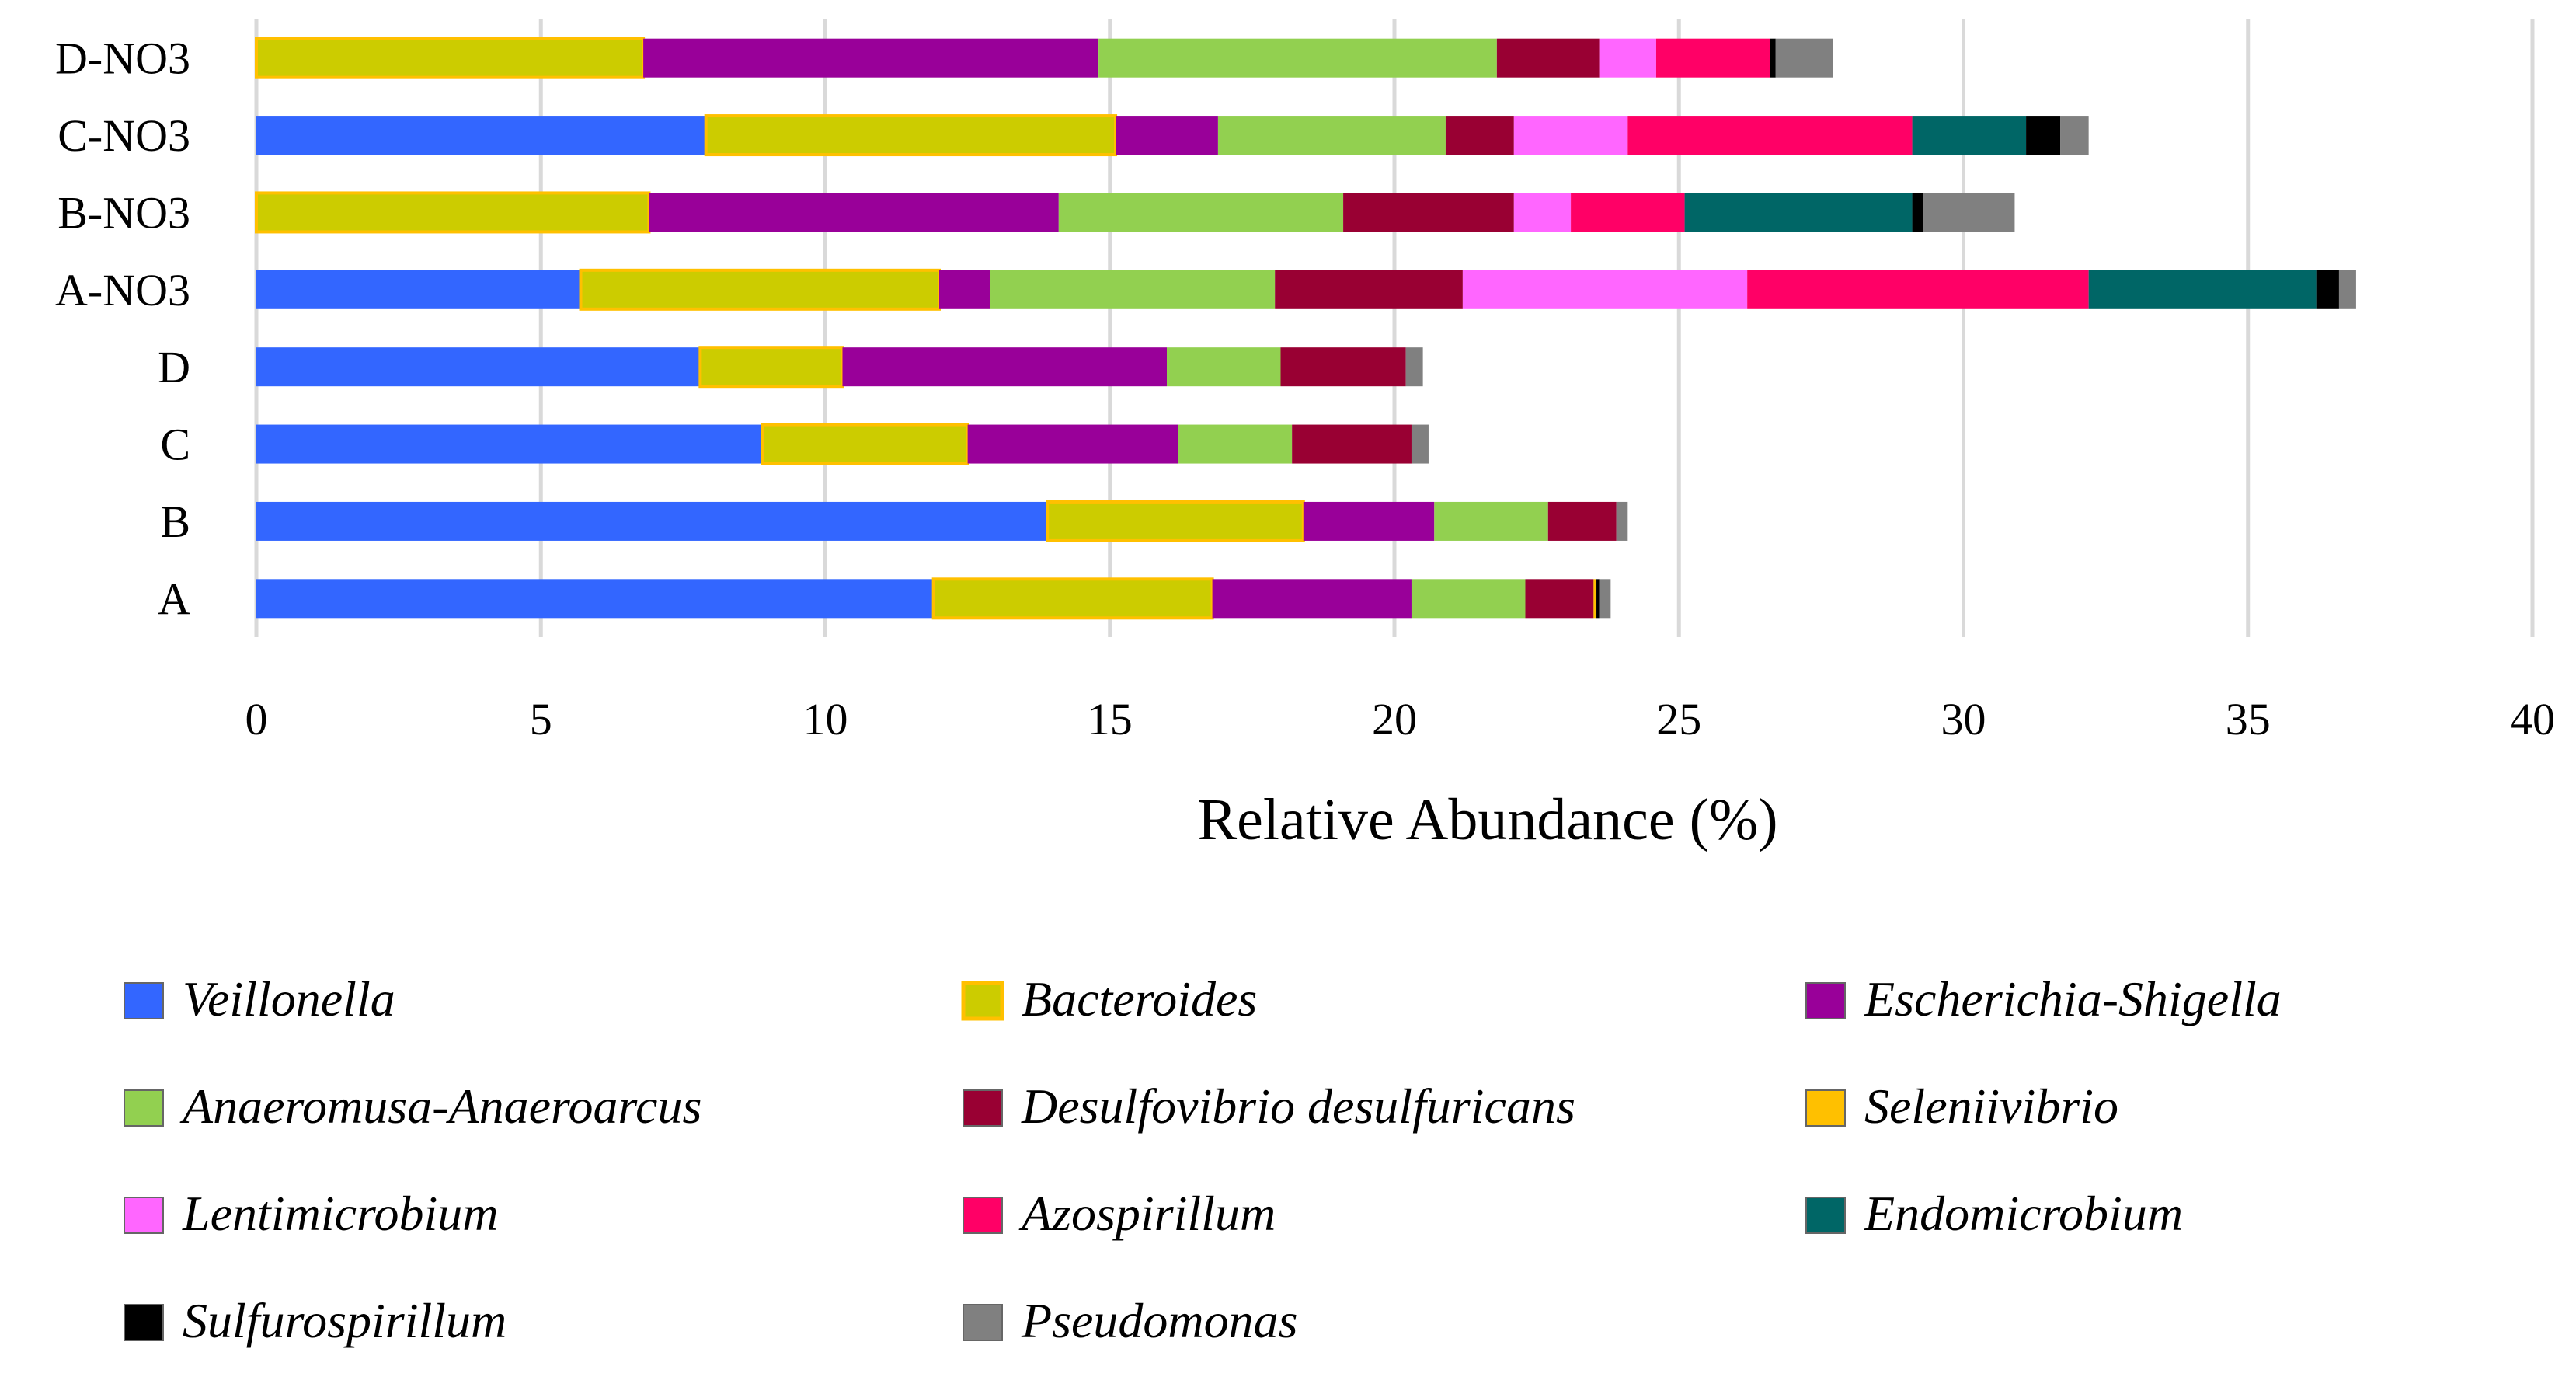 This screenshot has height=1394, width=2576. Describe the element at coordinates (1395, 719) in the screenshot. I see `x-tick-label: 20` at that location.